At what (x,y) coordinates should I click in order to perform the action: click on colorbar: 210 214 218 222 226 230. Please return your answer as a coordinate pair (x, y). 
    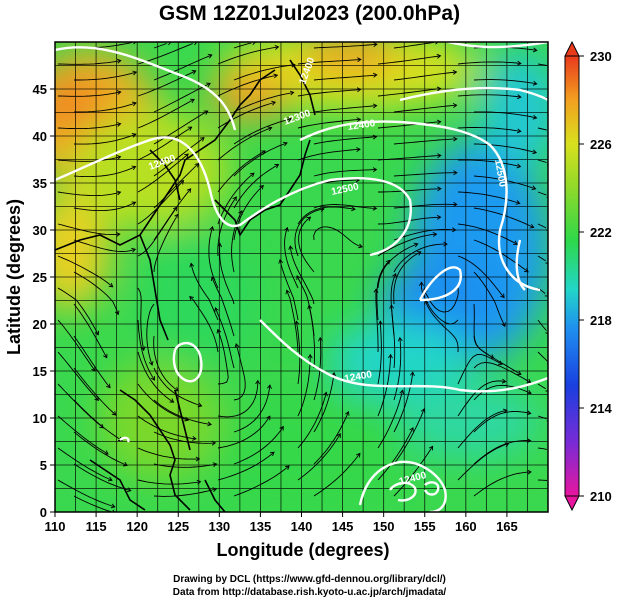
    Looking at the image, I should click on (588, 276).